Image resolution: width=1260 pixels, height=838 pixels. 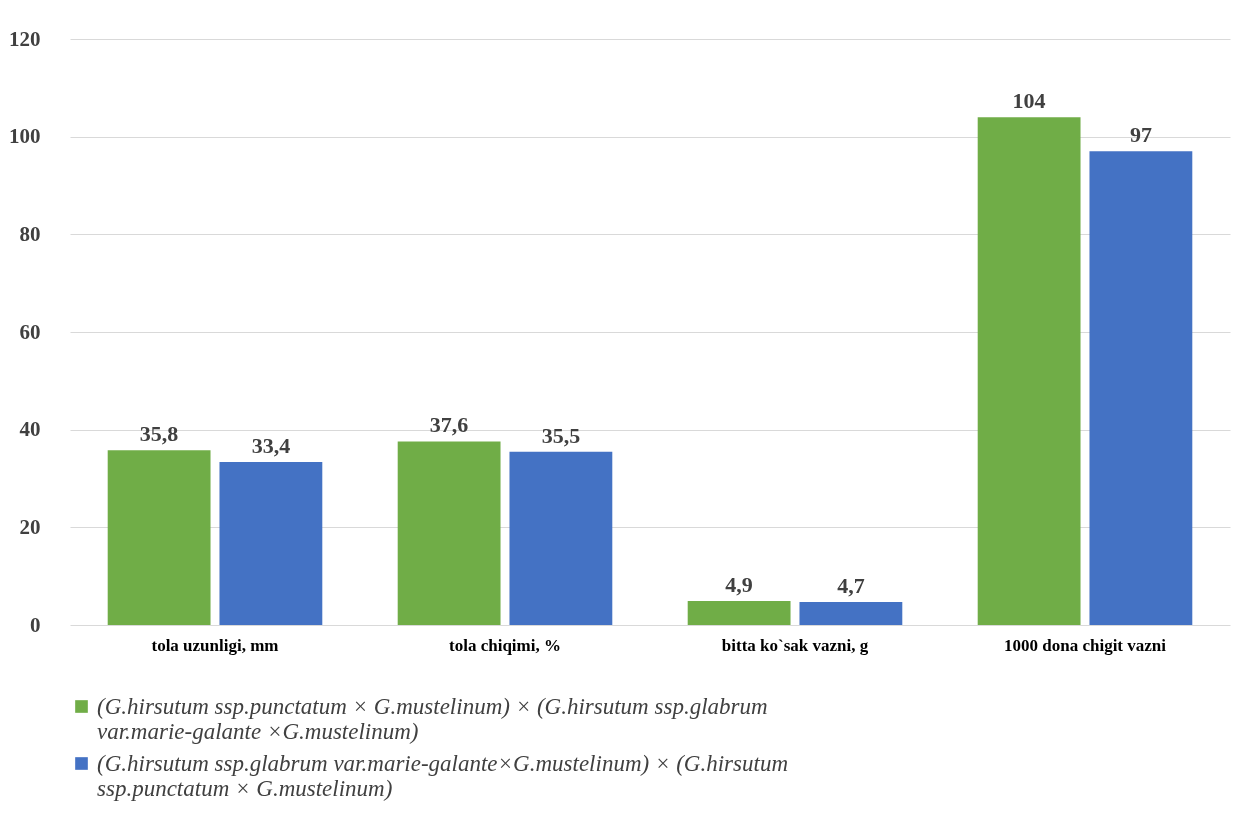 What do you see at coordinates (505, 645) in the screenshot?
I see `x-tick-label: tola chiqimi, %` at bounding box center [505, 645].